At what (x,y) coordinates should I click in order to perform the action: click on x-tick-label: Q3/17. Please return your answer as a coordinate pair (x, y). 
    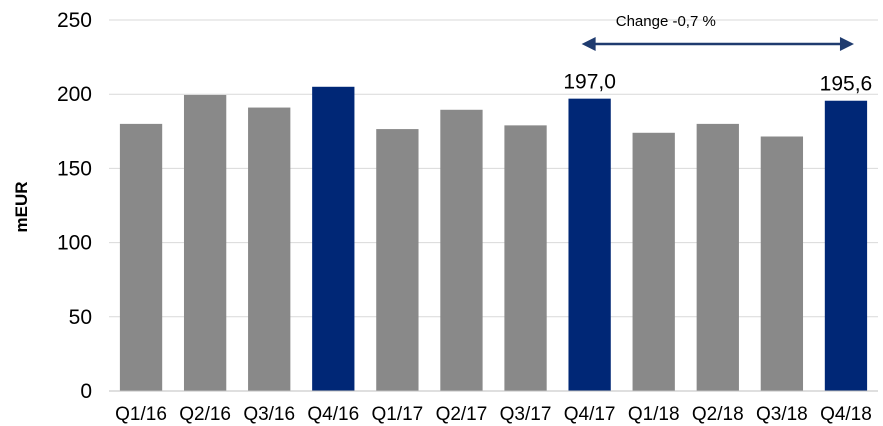
    Looking at the image, I should click on (526, 414).